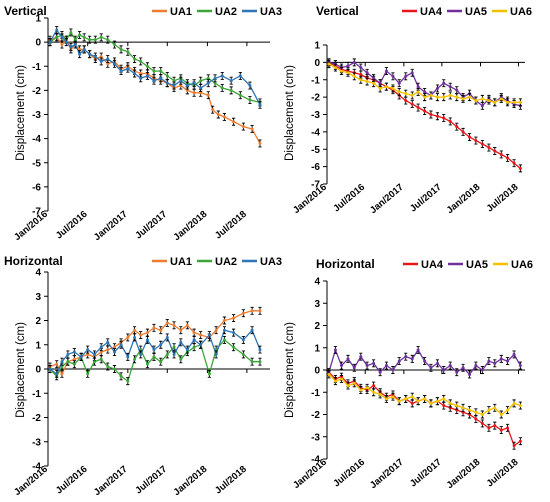  I want to click on y-tick-label: -5, so click(36, 163).